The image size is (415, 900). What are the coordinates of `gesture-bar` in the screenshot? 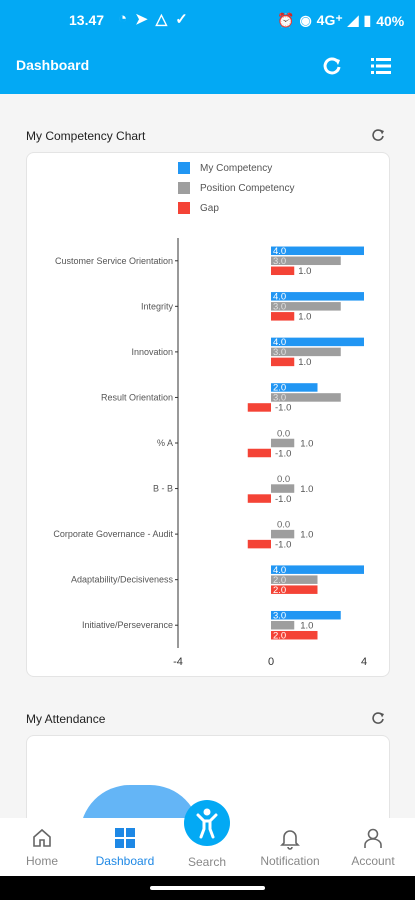 It's located at (207, 888).